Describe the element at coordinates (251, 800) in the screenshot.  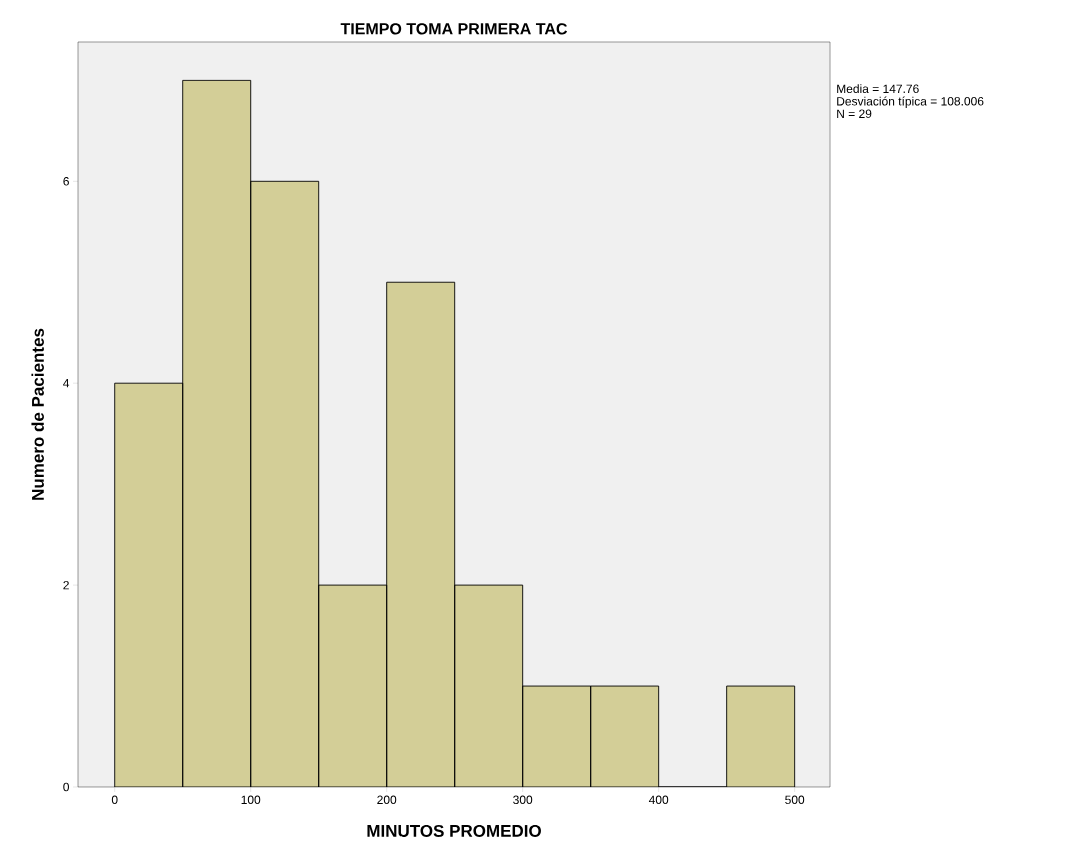
I see `x-tick-label: 100` at that location.